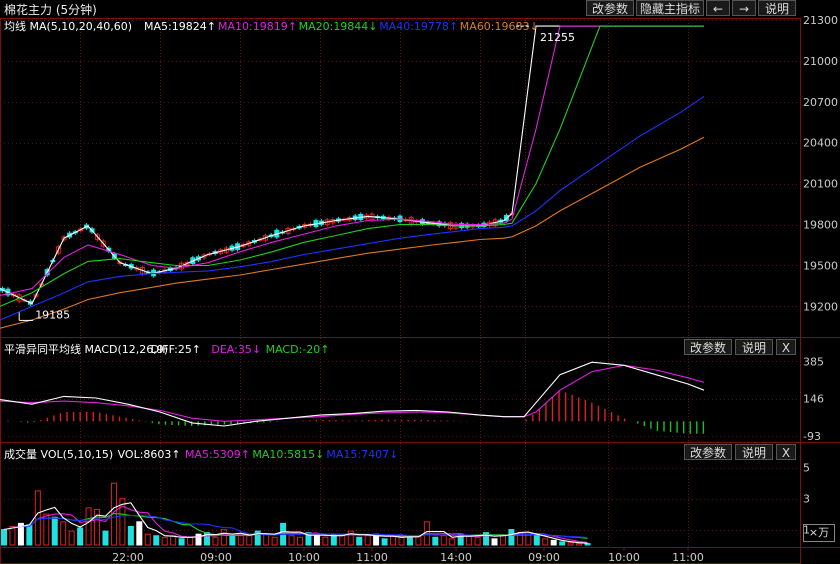 This screenshot has height=564, width=840. I want to click on legend-item: VOL:8603↑, so click(149, 454).